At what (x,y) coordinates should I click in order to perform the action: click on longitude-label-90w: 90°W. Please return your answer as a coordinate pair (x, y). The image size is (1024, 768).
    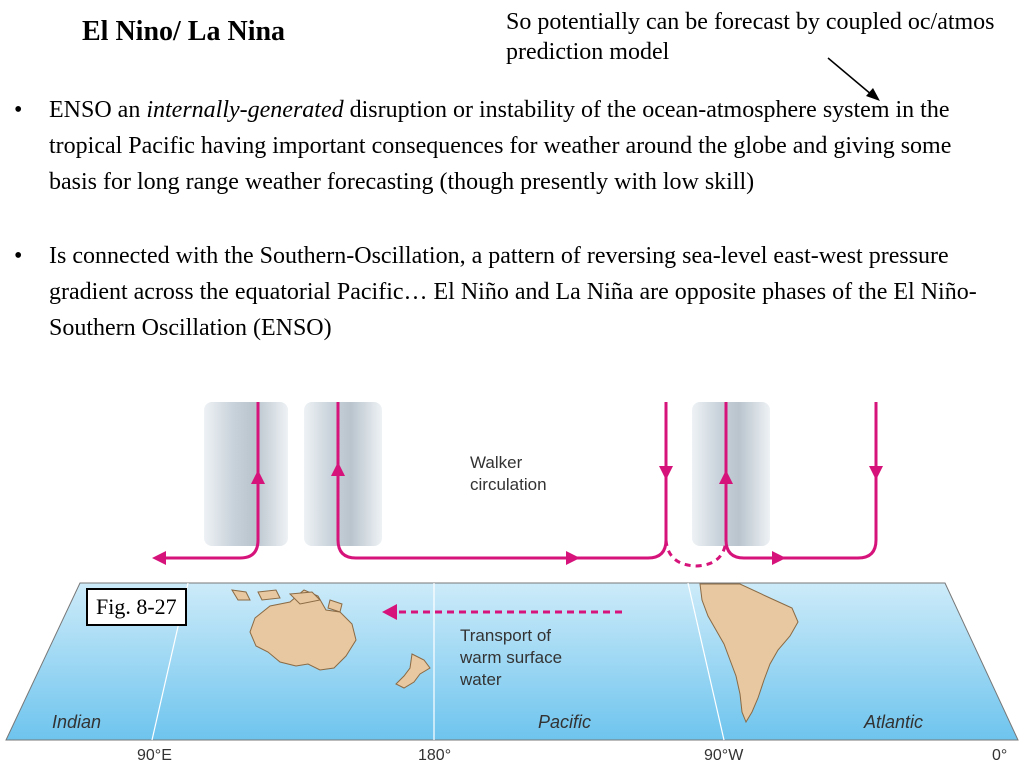
    Looking at the image, I should click on (724, 755).